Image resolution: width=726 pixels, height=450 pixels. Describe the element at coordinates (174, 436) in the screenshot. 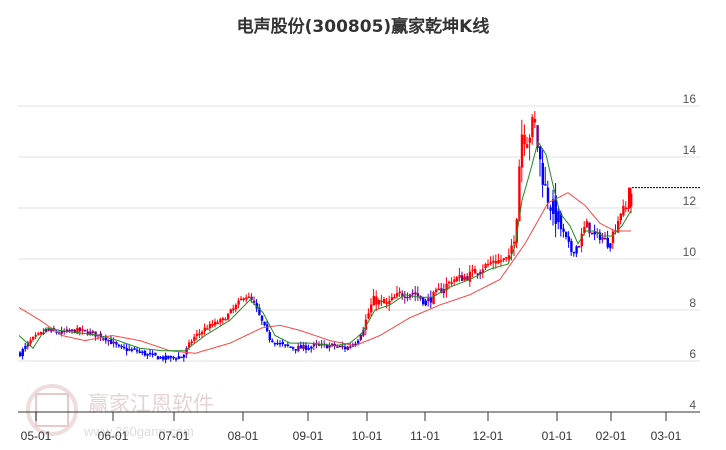

I see `x-tick-label: 07-01` at that location.